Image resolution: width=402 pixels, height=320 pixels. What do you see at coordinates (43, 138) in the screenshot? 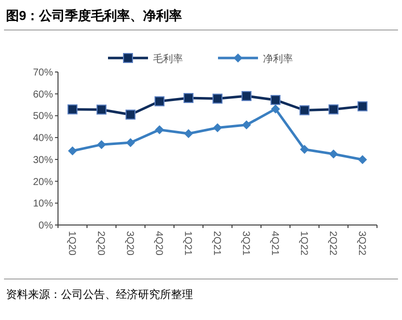
I see `y-tick-label: 40%` at bounding box center [43, 138].